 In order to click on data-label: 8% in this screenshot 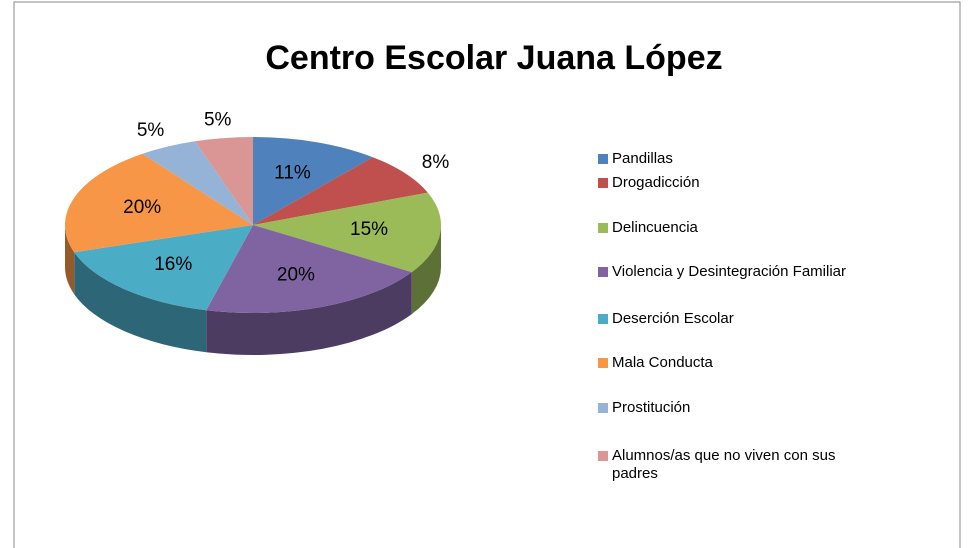, I will do `click(436, 162)`.